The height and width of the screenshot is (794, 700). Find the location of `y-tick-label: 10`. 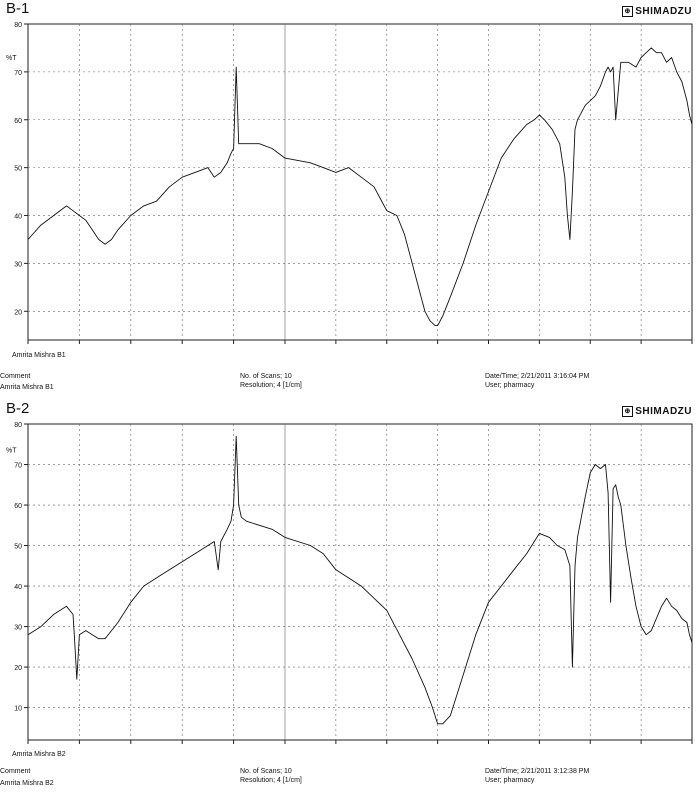

y-tick-label: 10 is located at coordinates (18, 709).